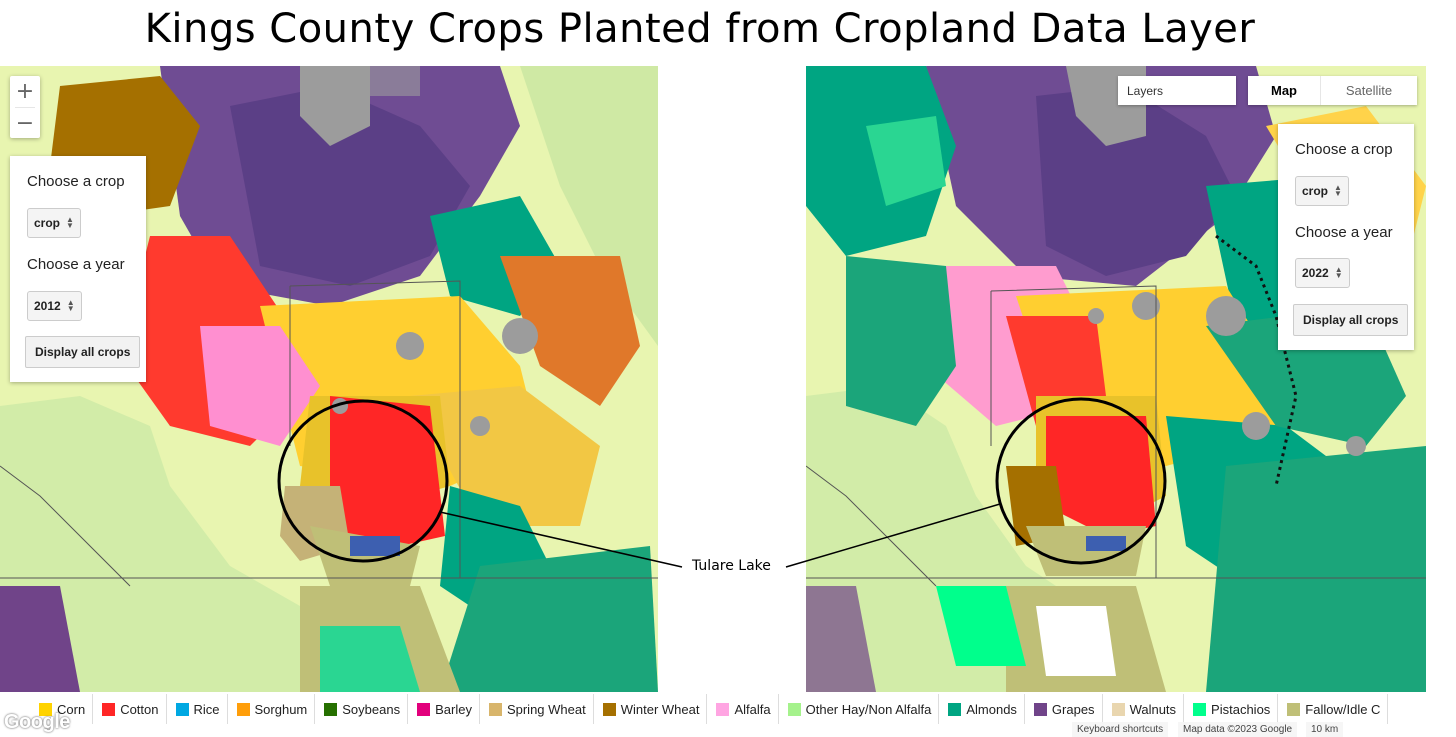 The image size is (1456, 737). What do you see at coordinates (1153, 709) in the screenshot?
I see `legend-label: Walnuts` at bounding box center [1153, 709].